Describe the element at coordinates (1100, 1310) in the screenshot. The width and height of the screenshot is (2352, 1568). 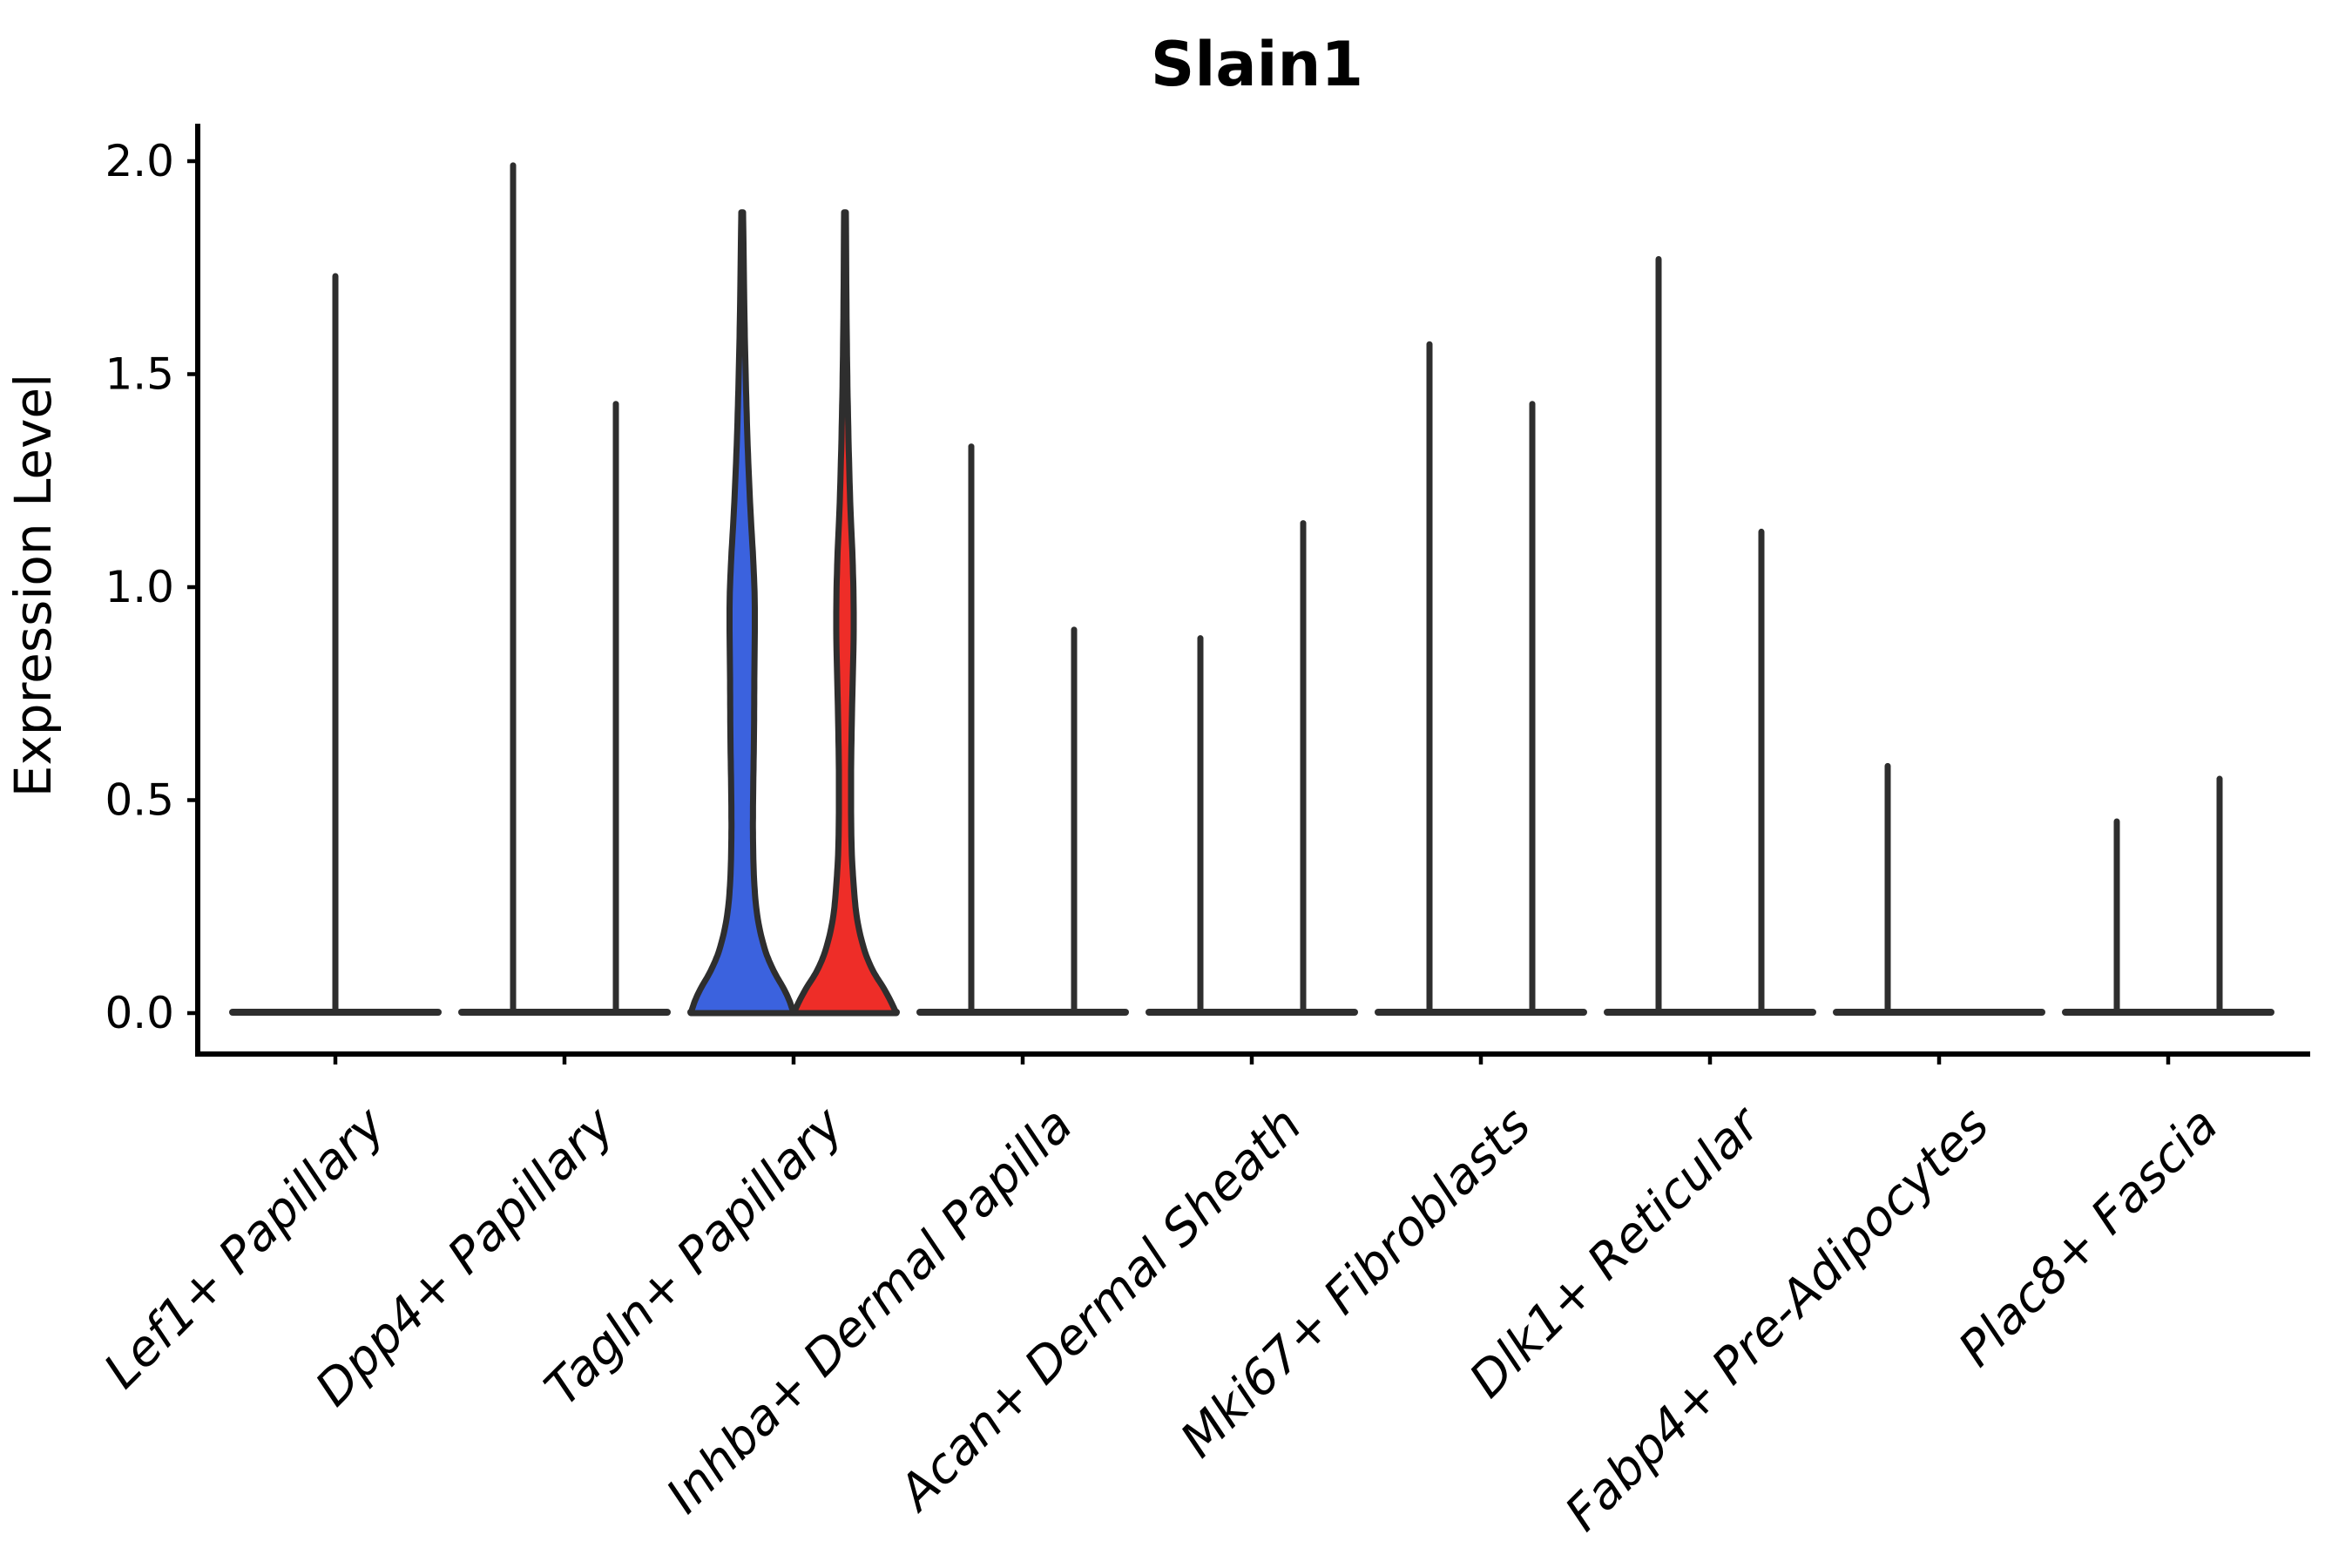
I see `x-category-label: Acan+ Dermal Sheath` at that location.